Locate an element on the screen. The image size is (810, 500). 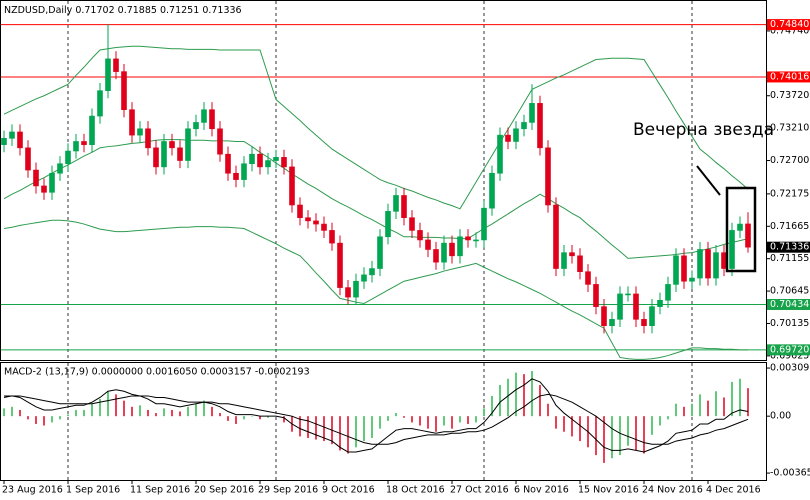
x-tick-label: 27 Oct 2016 is located at coordinates (479, 490).